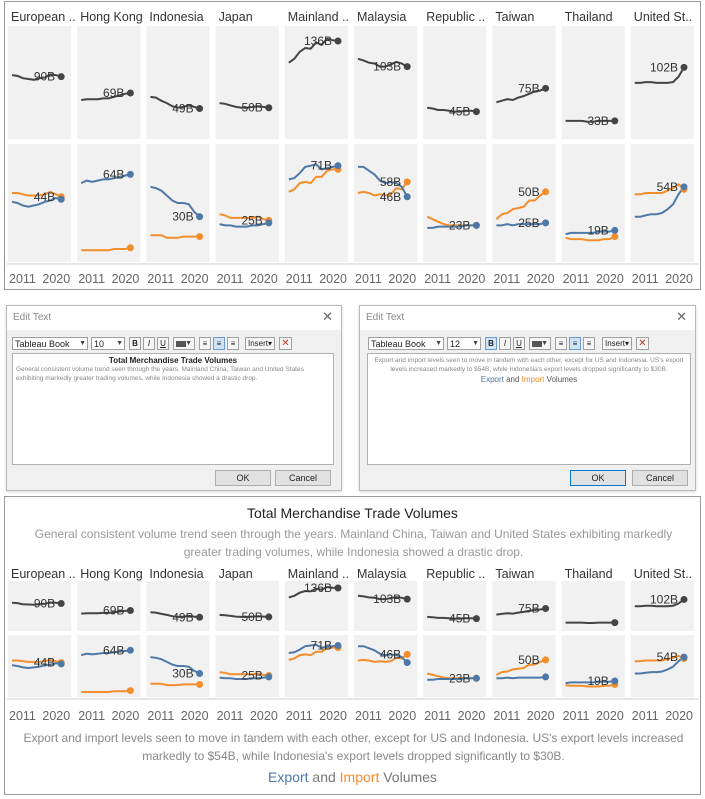 This screenshot has width=705, height=799. What do you see at coordinates (464, 343) in the screenshot?
I see `font-size-select: 12 ▼` at bounding box center [464, 343].